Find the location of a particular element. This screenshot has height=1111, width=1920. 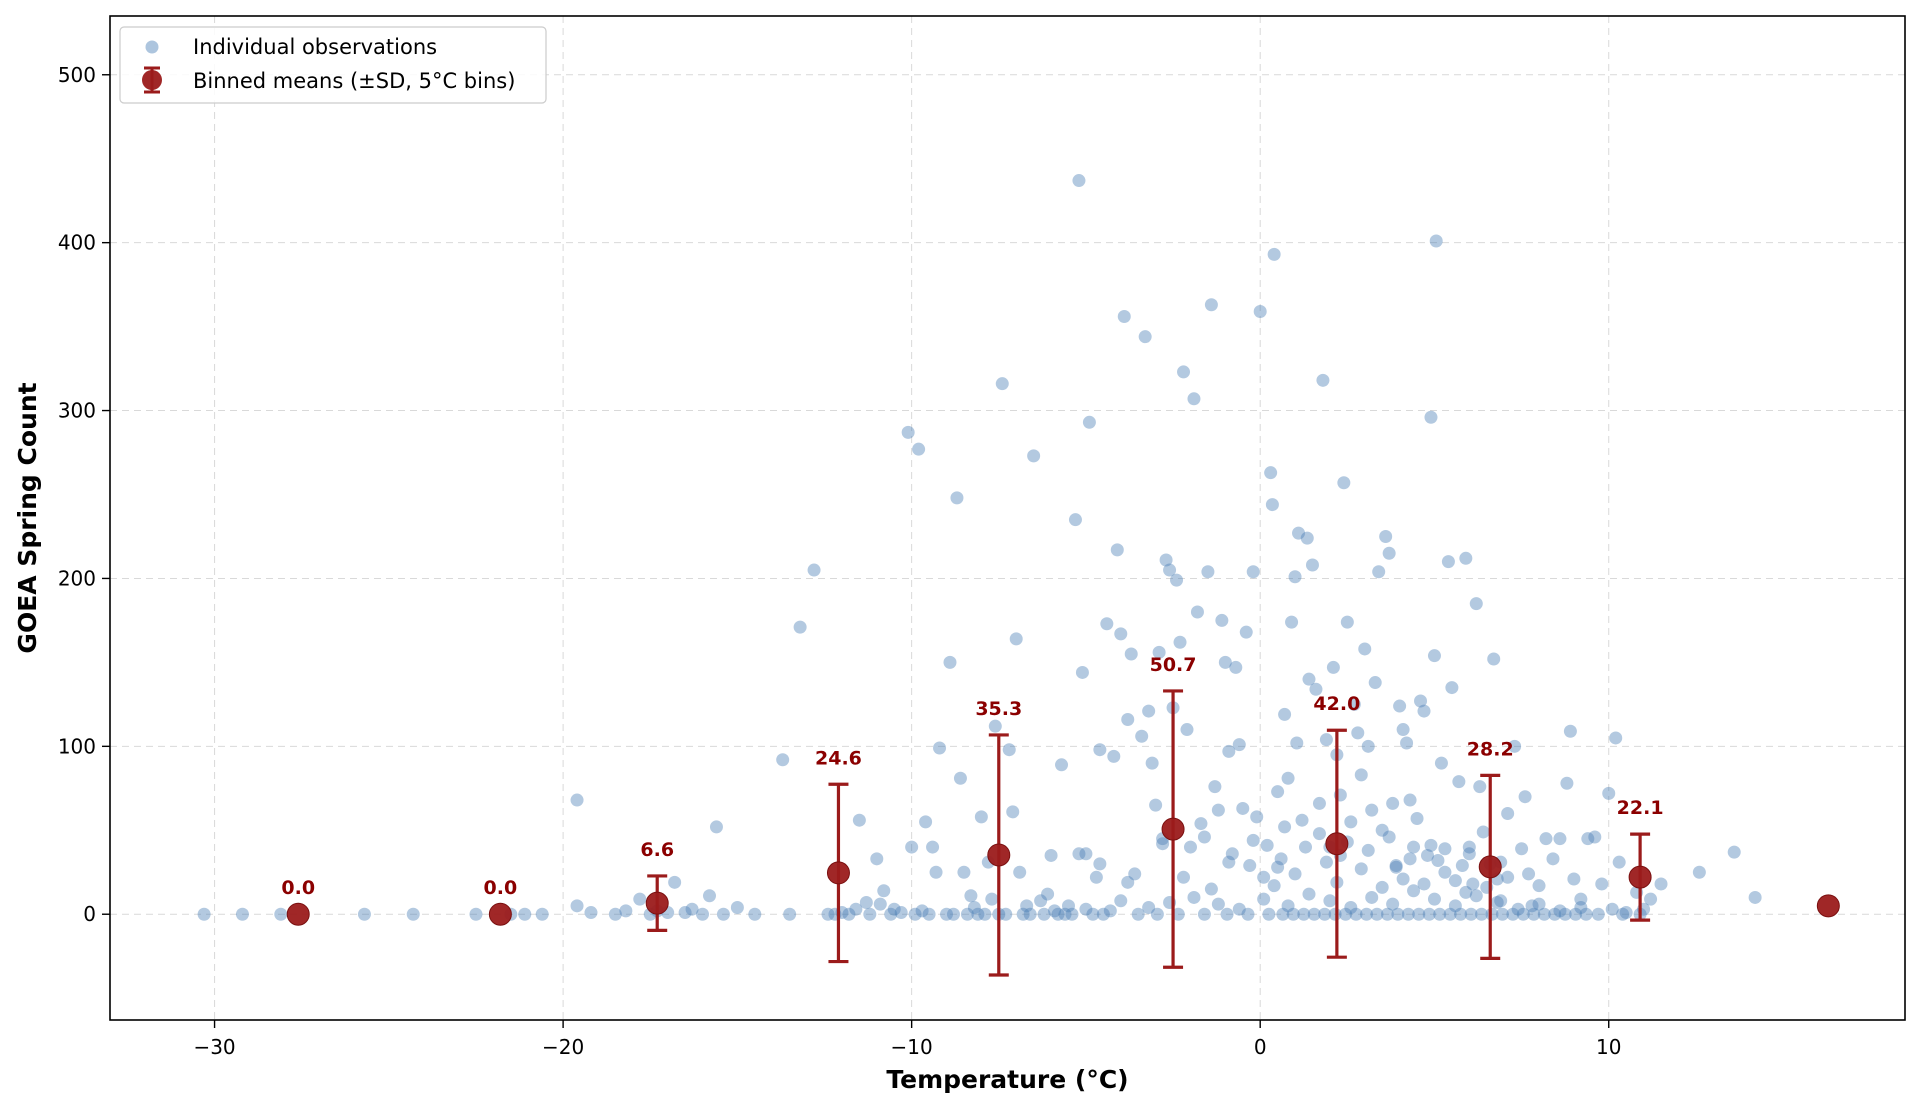

mean-value-label: 50.7 is located at coordinates (1173, 665).